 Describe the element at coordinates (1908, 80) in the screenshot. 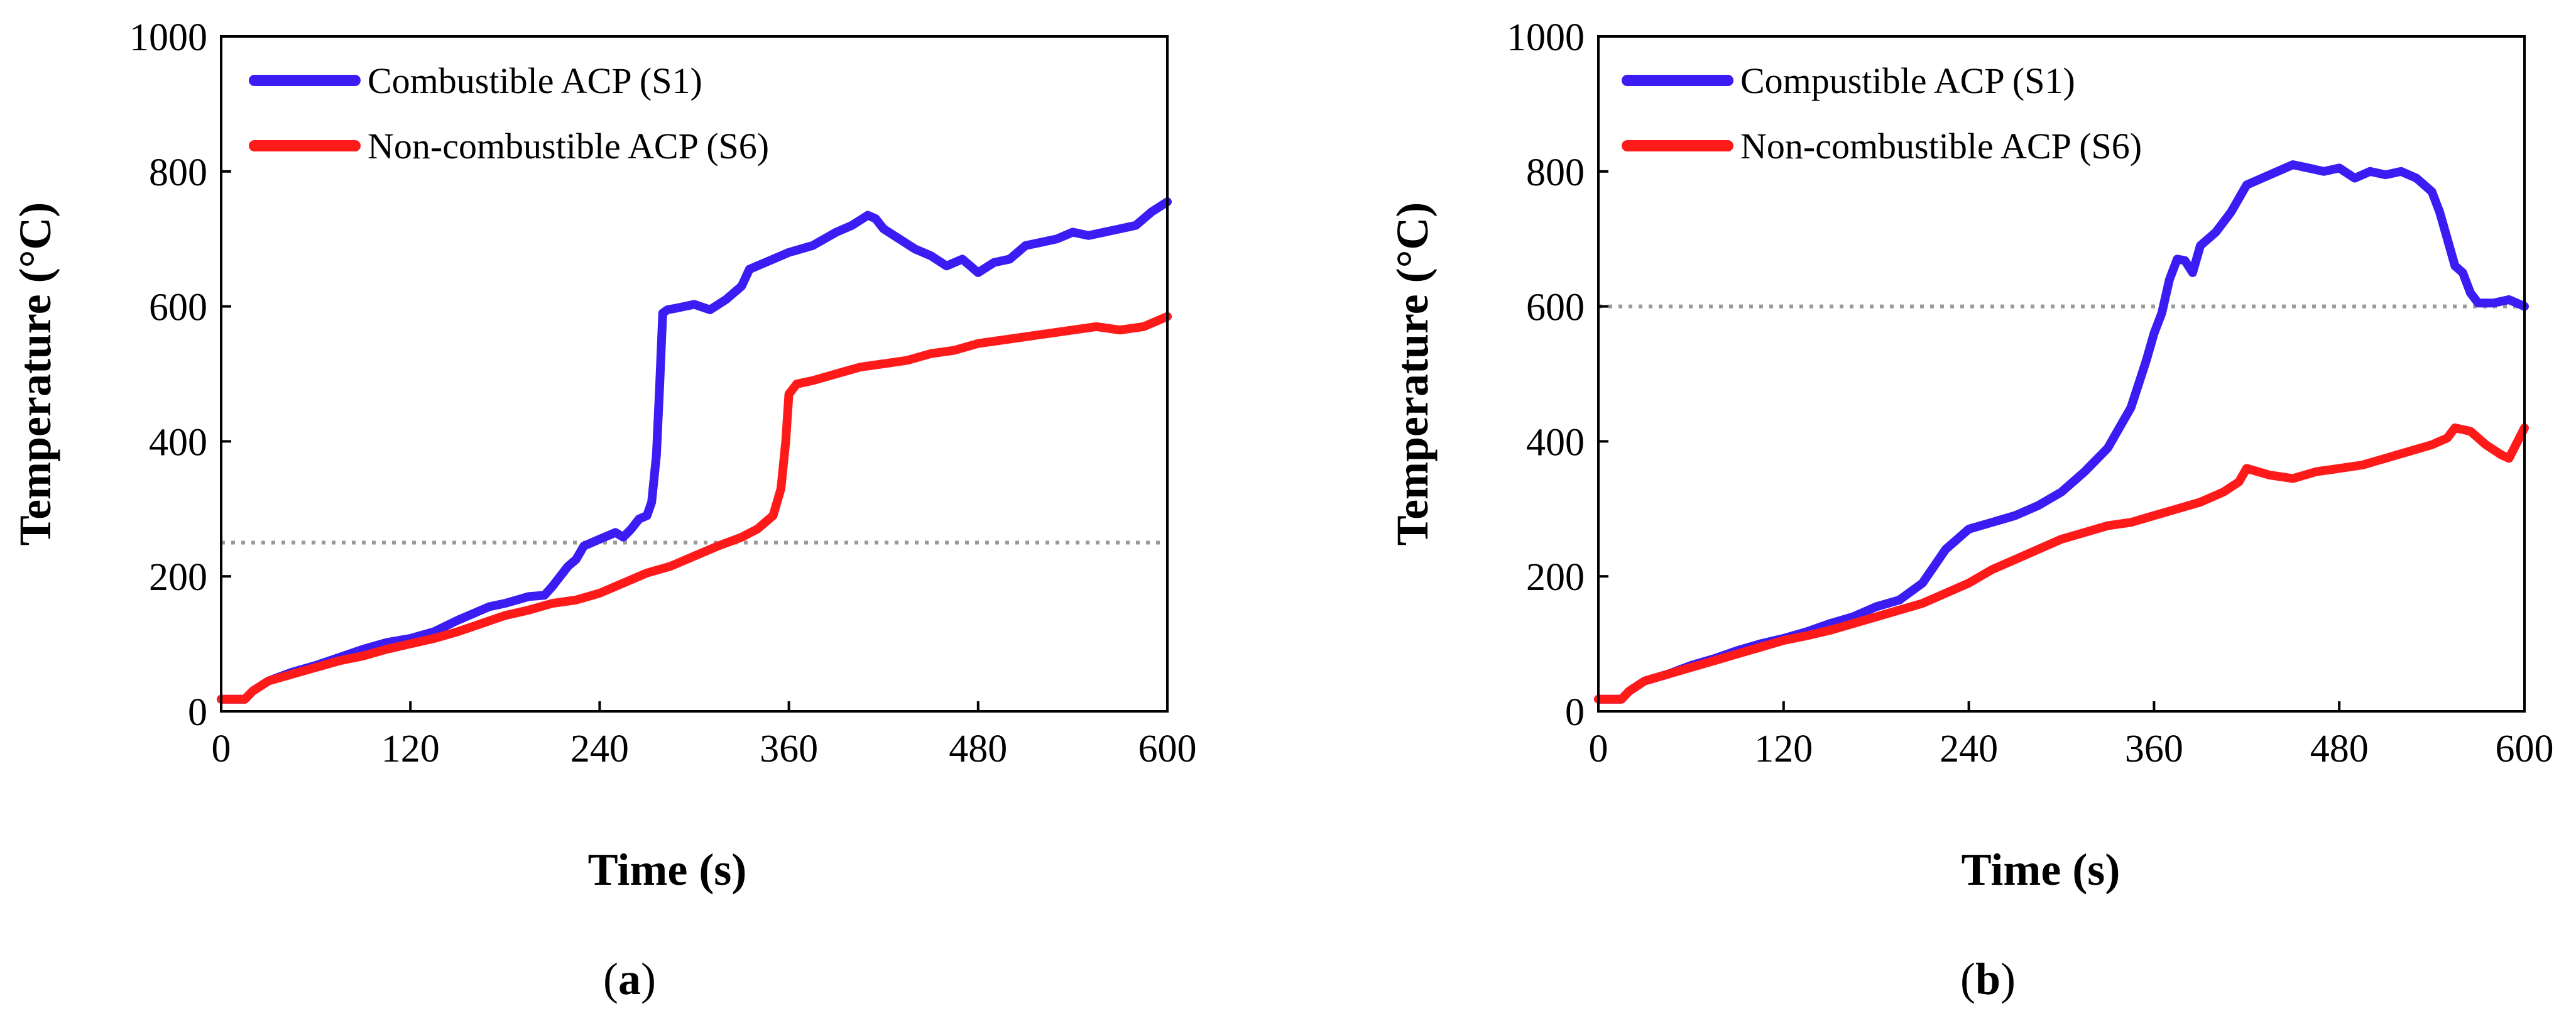

I see `legend-label-s1: Compustible ACP (S1)` at that location.